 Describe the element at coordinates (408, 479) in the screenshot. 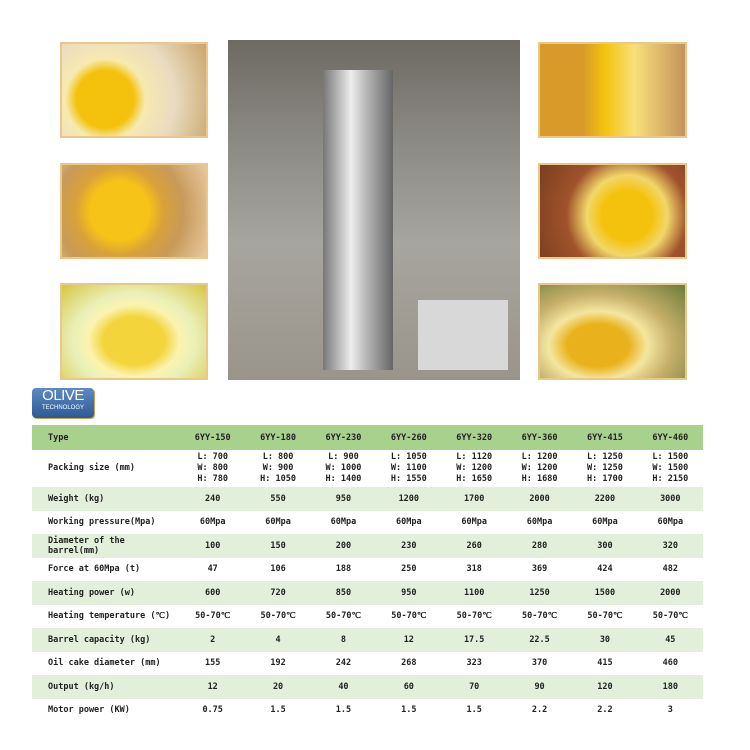

I see `packing-dimension: H: 1550` at that location.